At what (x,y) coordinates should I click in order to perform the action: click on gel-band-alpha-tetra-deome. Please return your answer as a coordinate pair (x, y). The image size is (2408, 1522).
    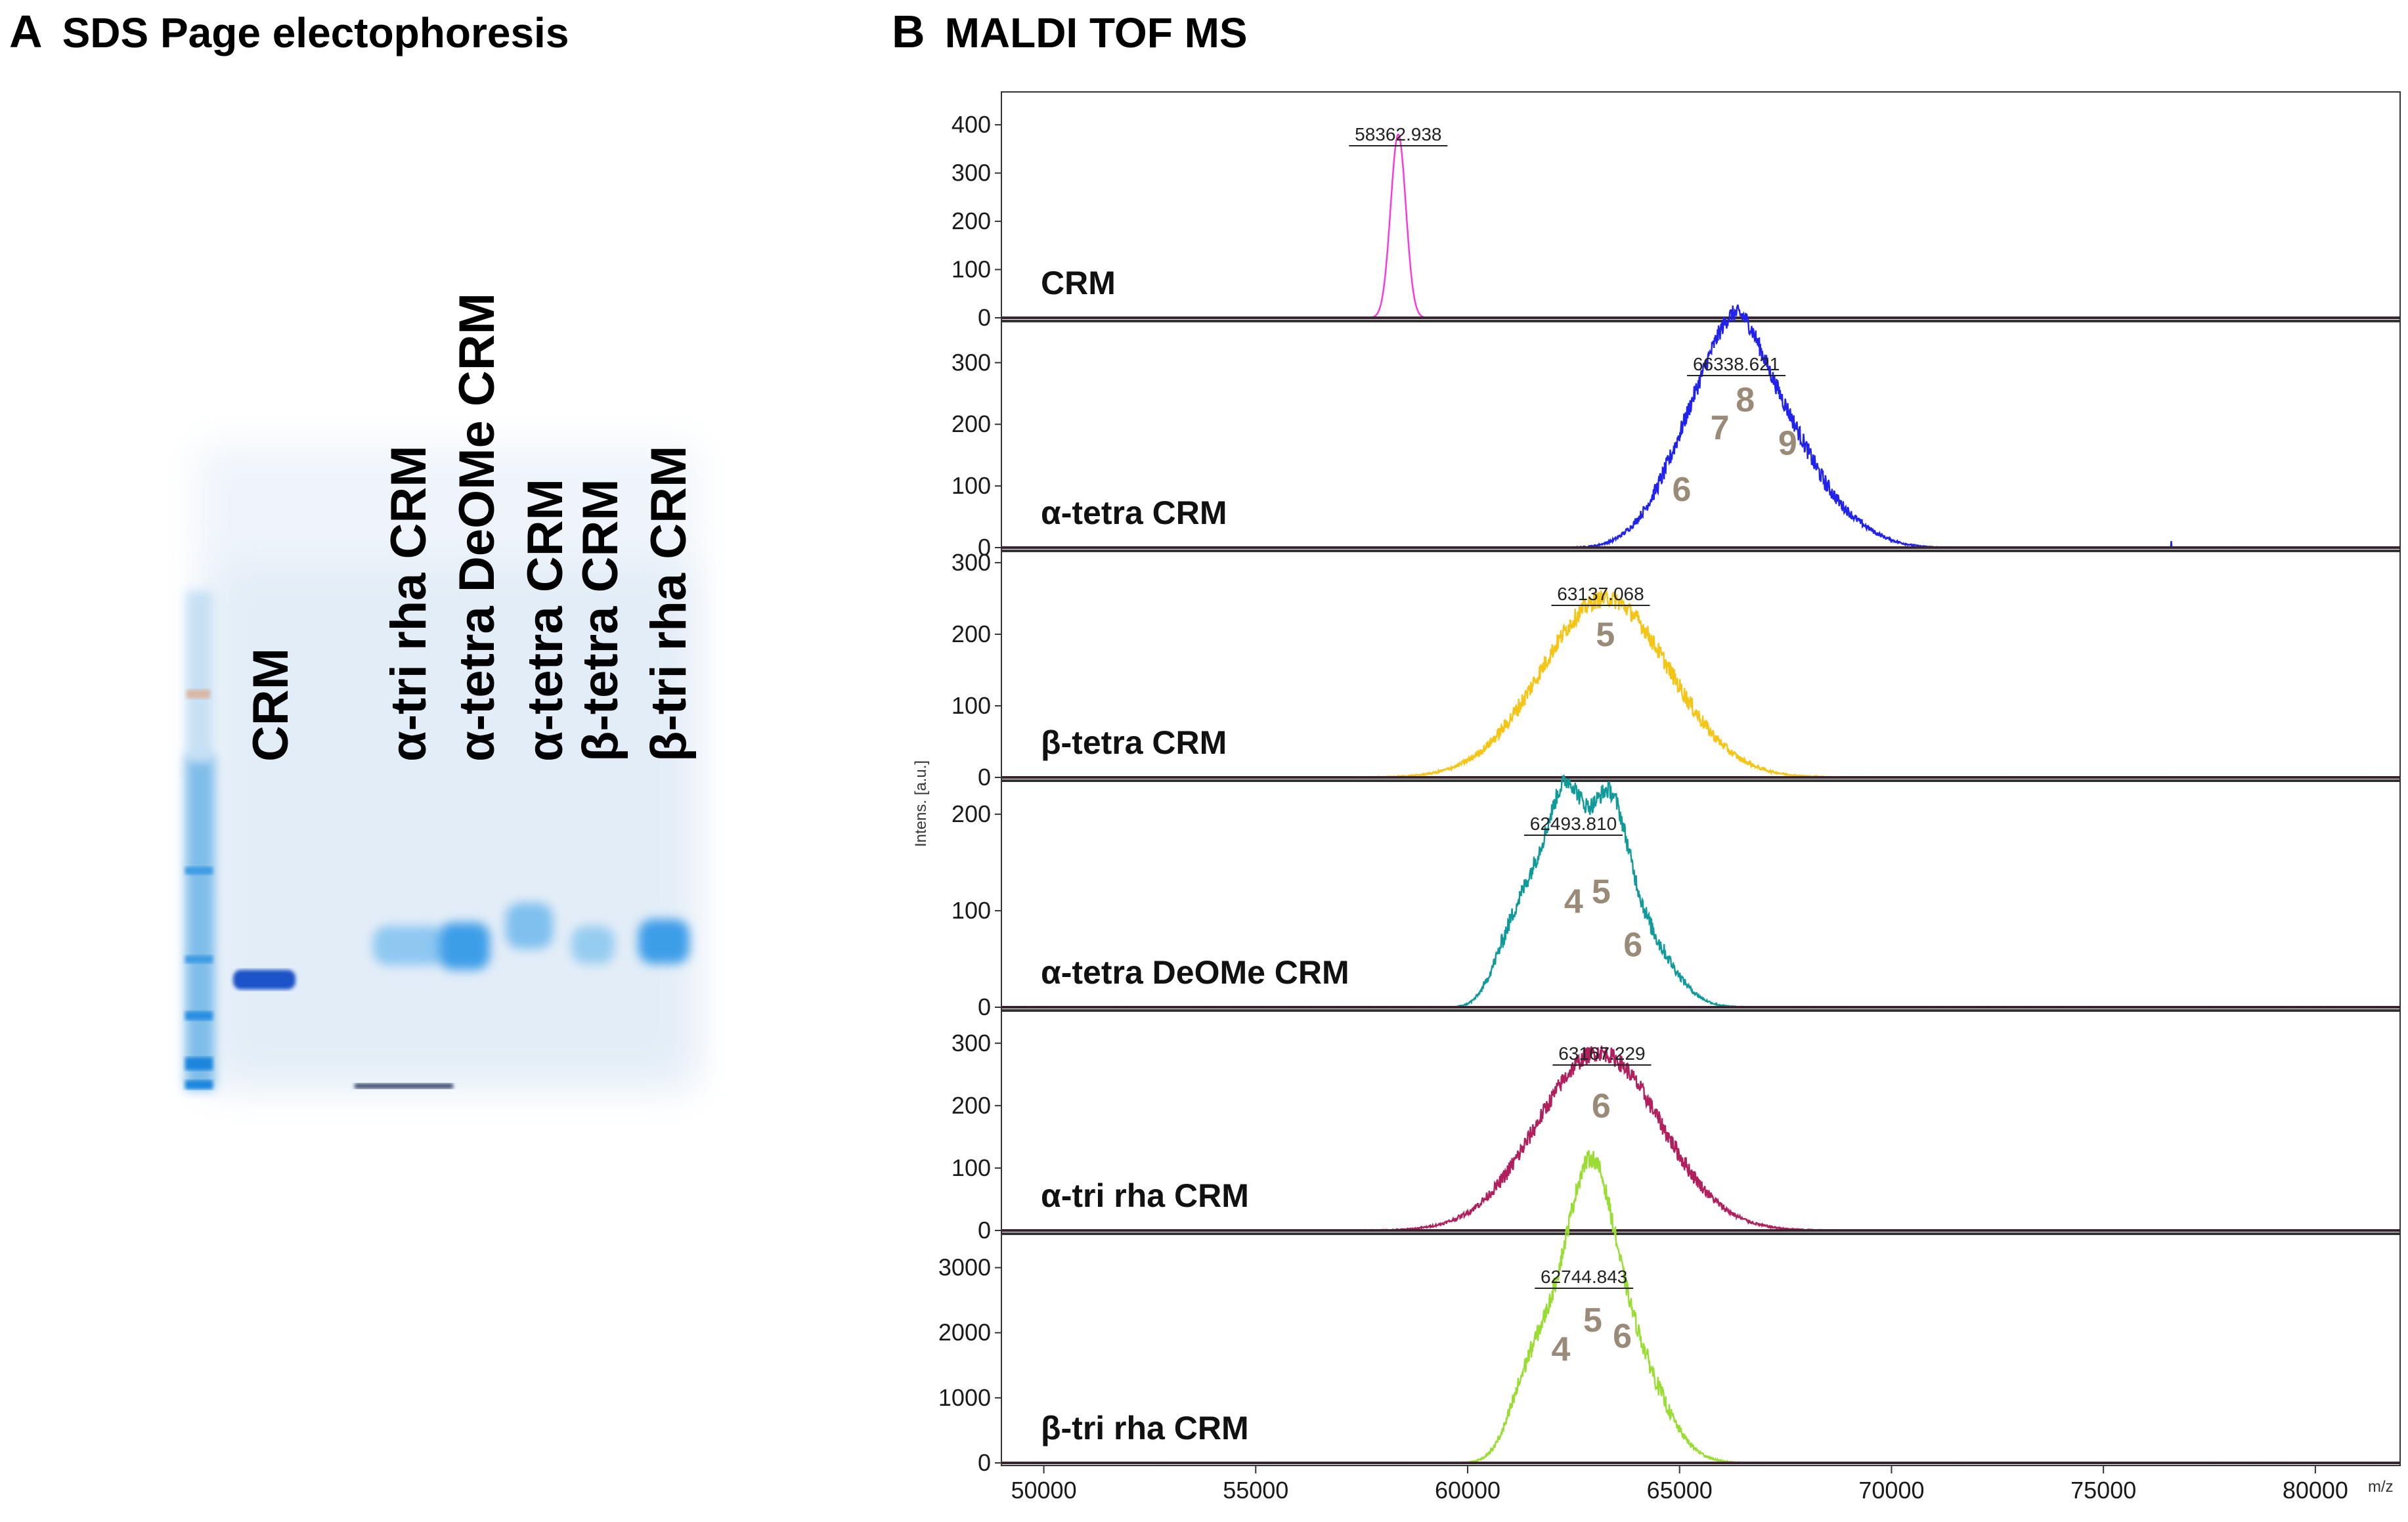
    Looking at the image, I should click on (464, 946).